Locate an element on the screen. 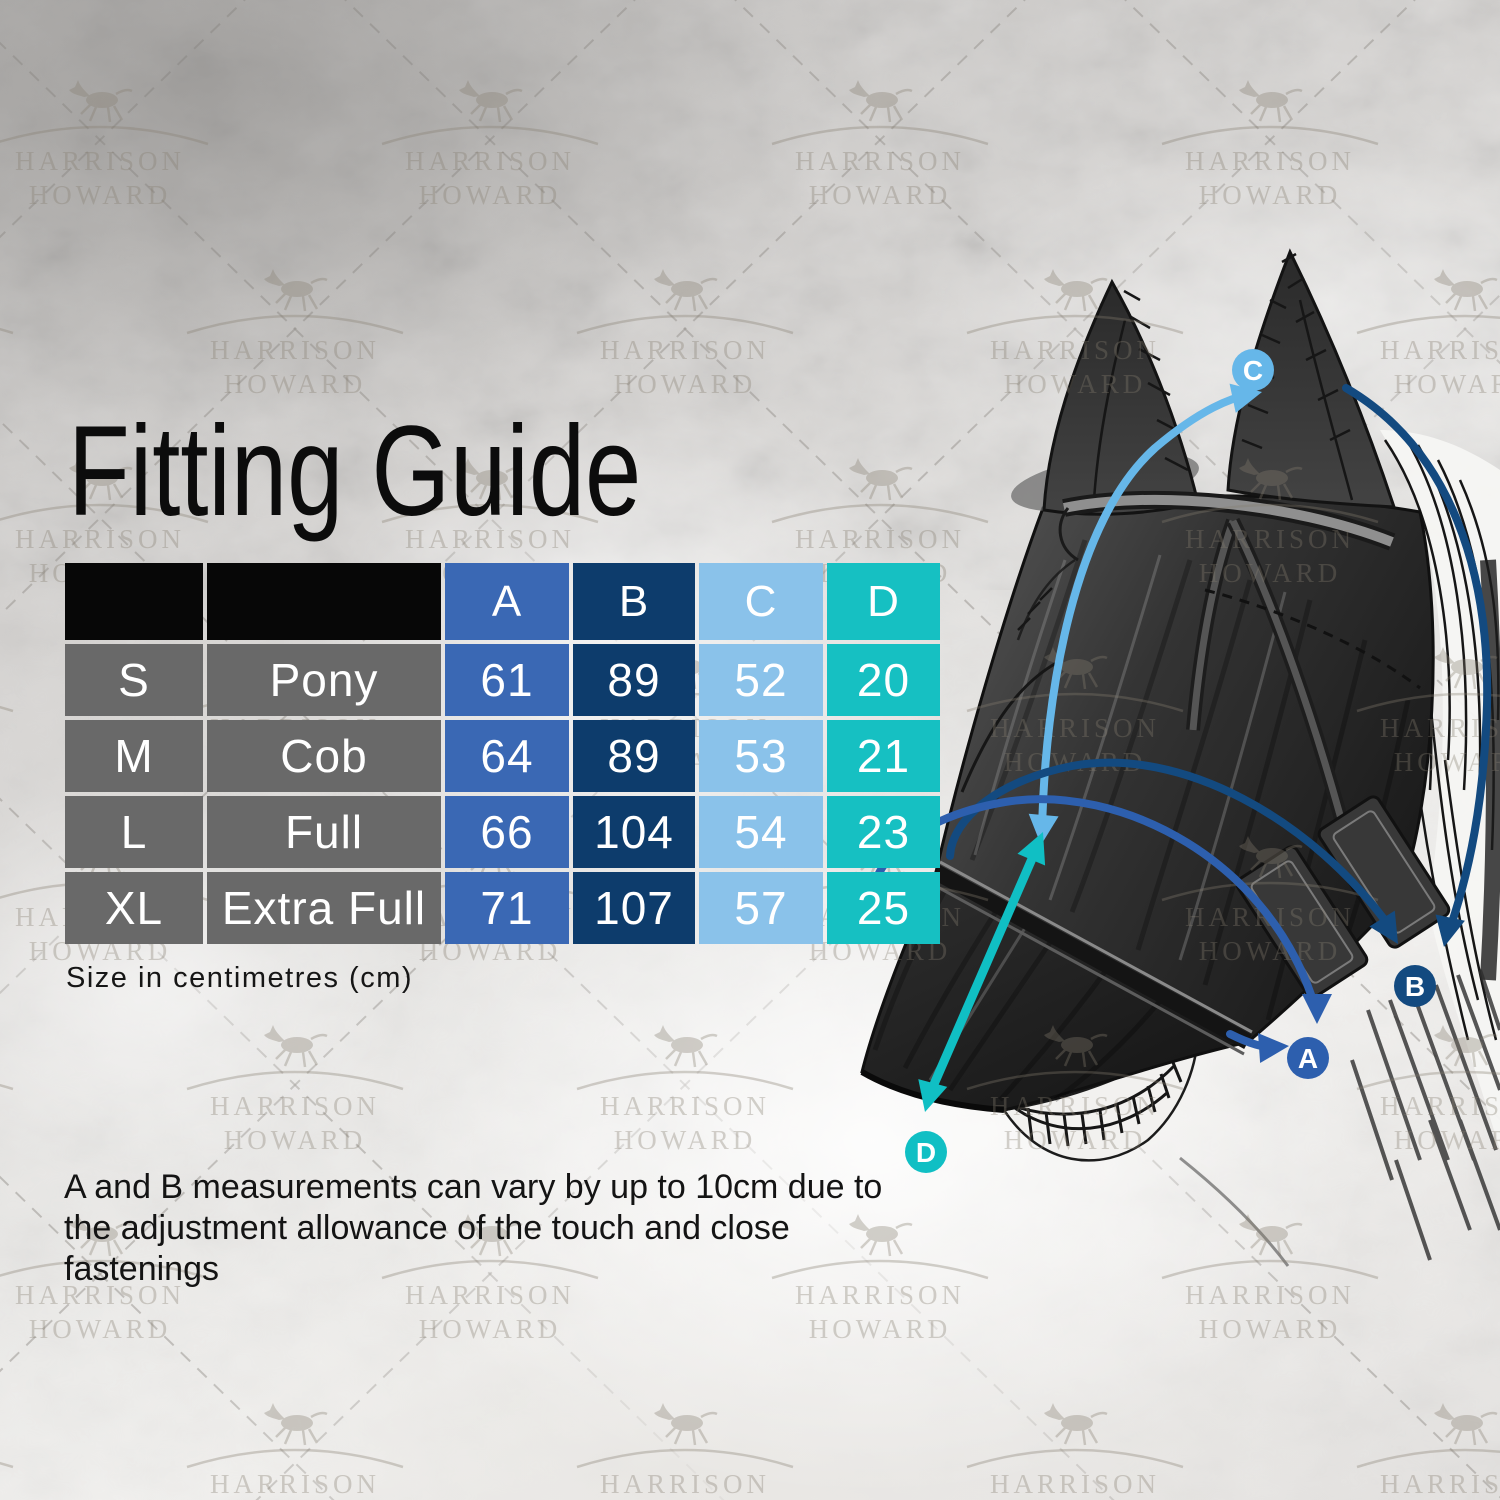  velcro-tab is located at coordinates (1384, 872).